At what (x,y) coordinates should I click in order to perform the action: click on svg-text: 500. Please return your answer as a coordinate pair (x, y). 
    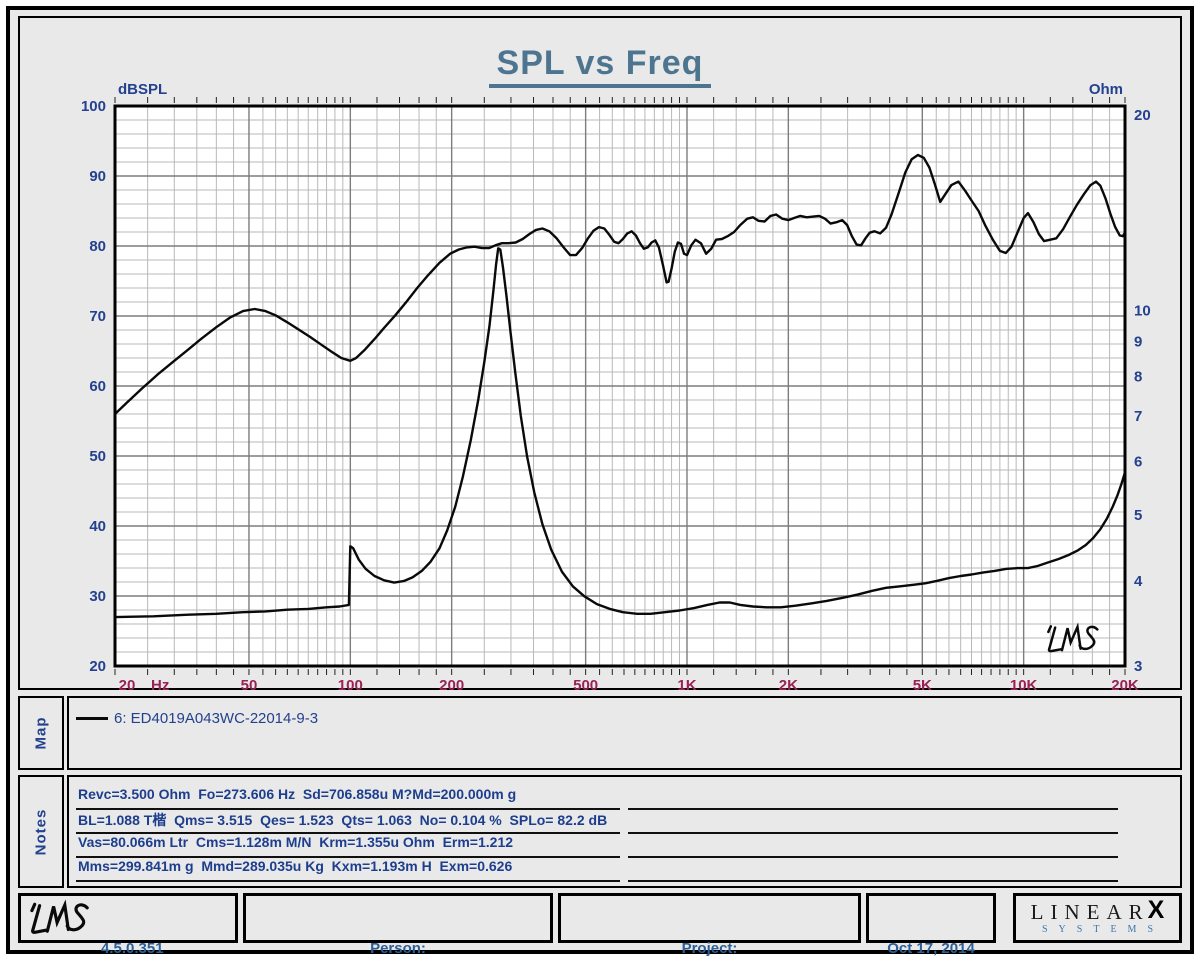
    Looking at the image, I should click on (585, 685).